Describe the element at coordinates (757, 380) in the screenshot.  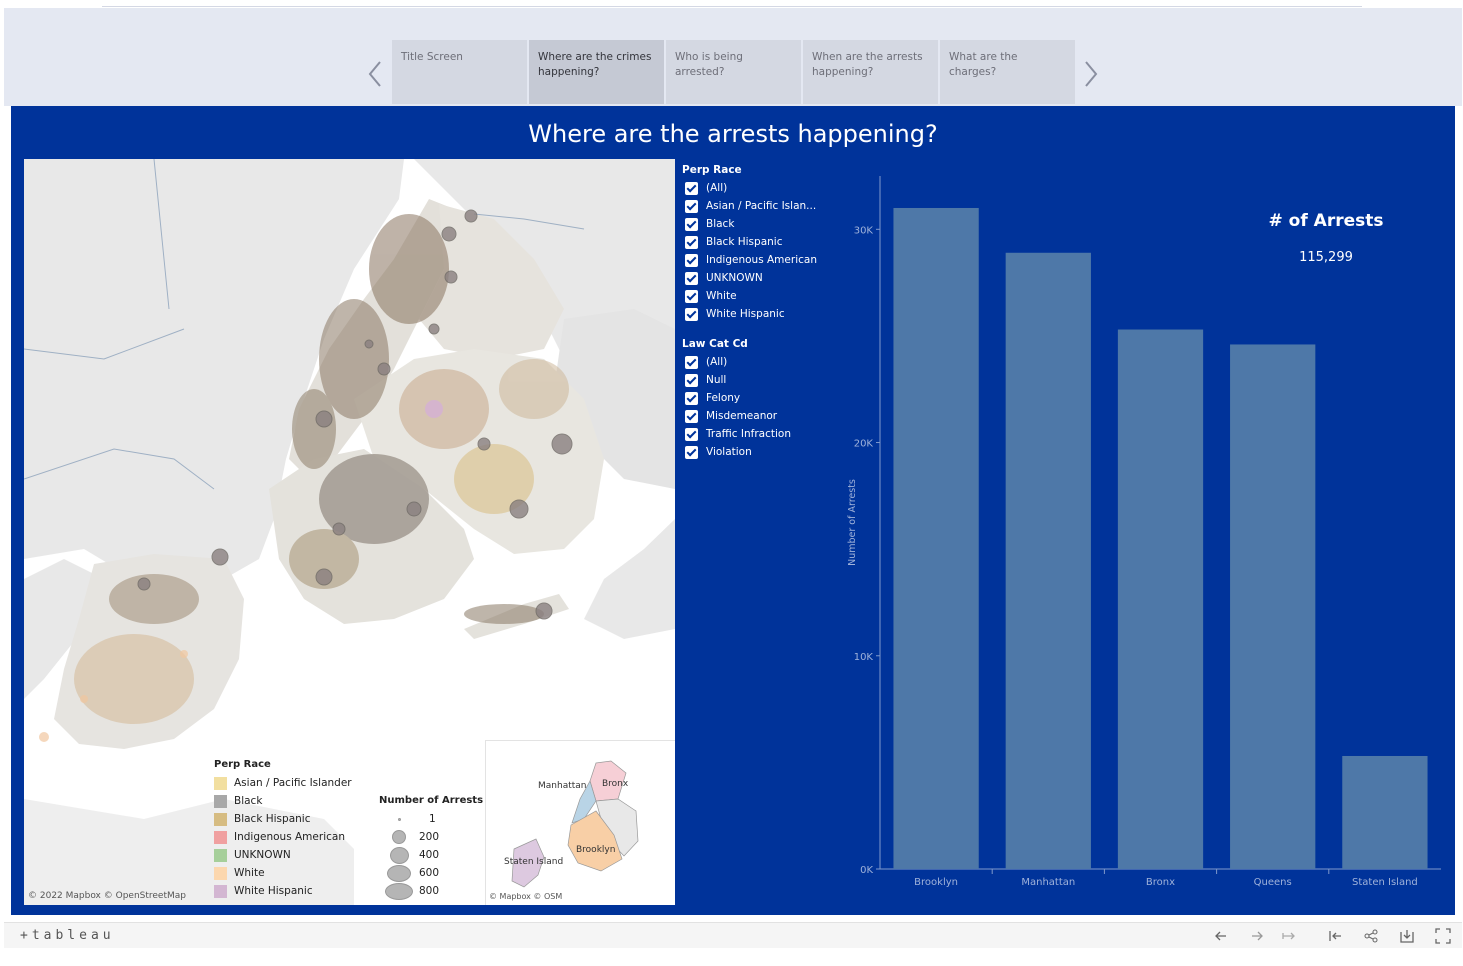
I see `filter-law-option: Null` at that location.